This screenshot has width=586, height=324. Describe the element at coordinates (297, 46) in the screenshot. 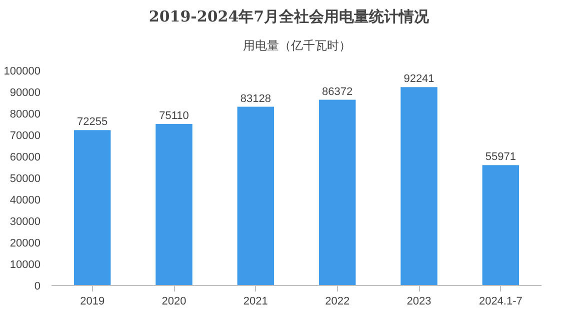

I see `text: 用电量（亿千瓦时）` at that location.